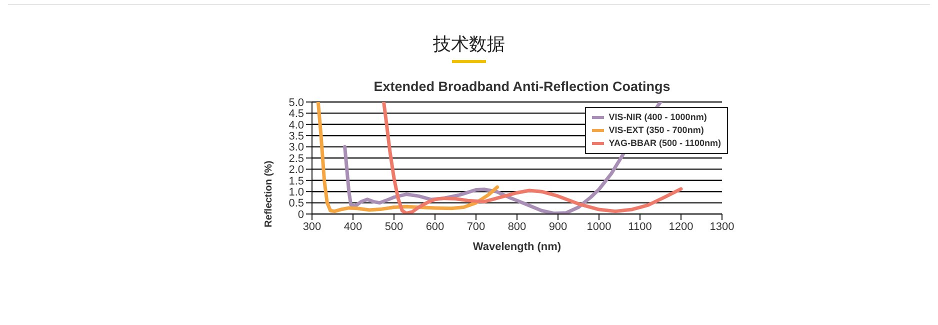 The width and height of the screenshot is (938, 325). Describe the element at coordinates (296, 192) in the screenshot. I see `y-tick-label: 1.0` at that location.